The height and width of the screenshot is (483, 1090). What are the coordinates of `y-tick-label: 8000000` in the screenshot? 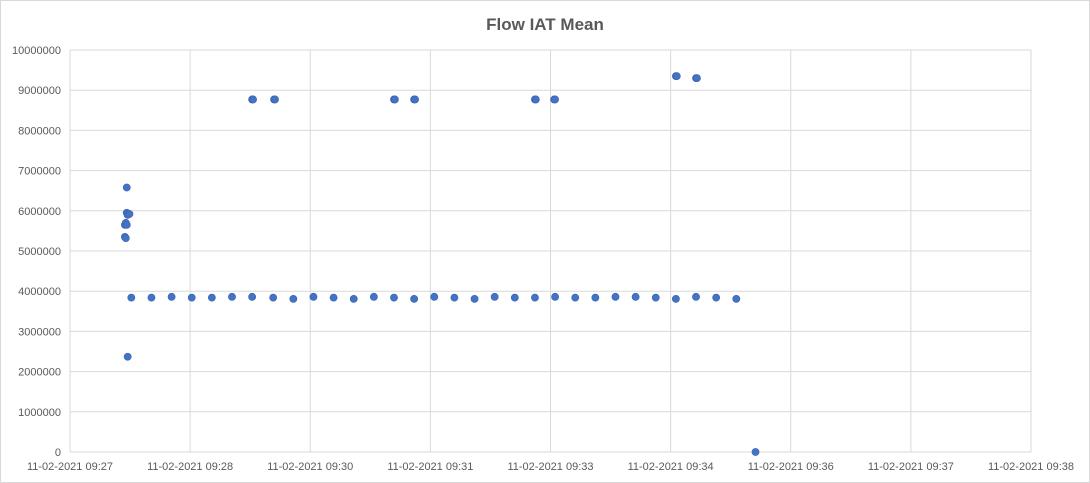 It's located at (39, 131).